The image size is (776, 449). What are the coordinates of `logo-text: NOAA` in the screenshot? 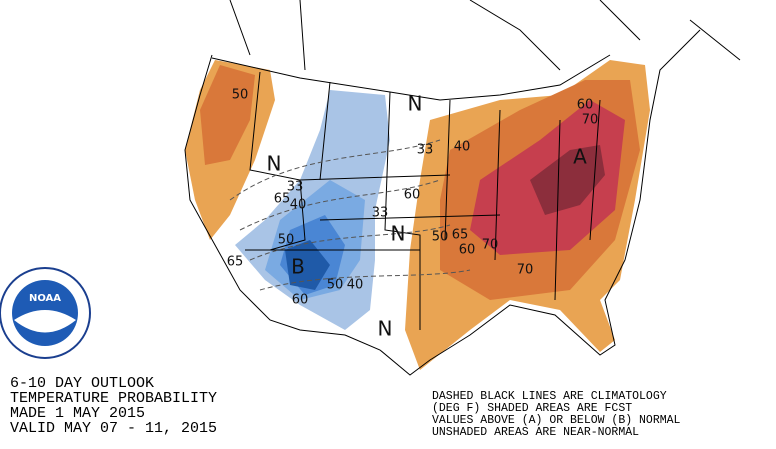 It's located at (45, 298).